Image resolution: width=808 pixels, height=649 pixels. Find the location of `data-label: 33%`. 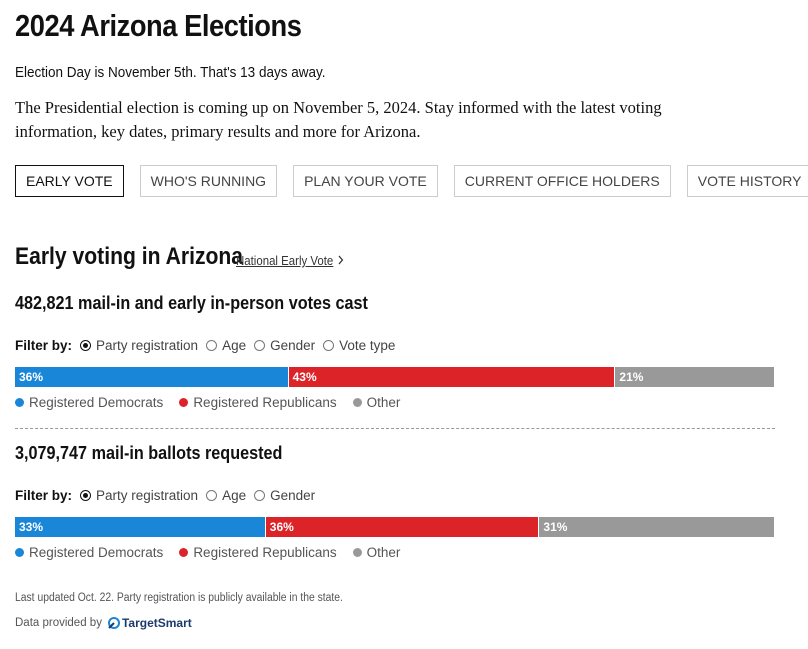

data-label: 33% is located at coordinates (31, 527).